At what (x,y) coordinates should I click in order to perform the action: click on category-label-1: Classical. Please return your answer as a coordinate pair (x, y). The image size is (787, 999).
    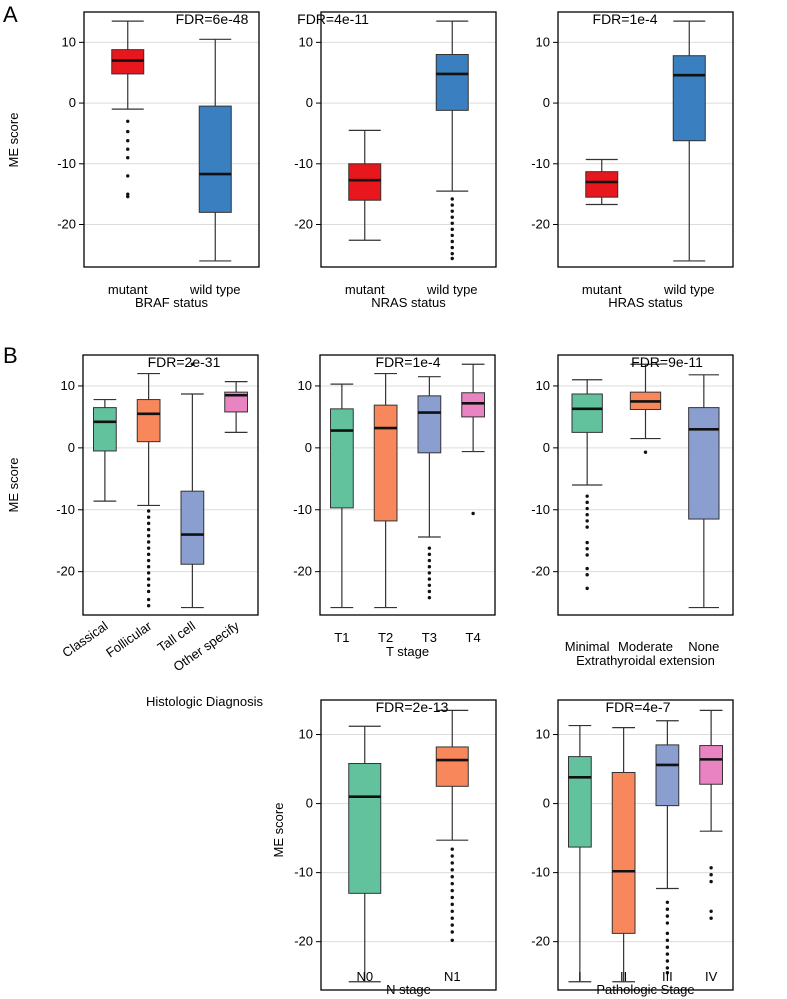
    Looking at the image, I should click on (84, 639).